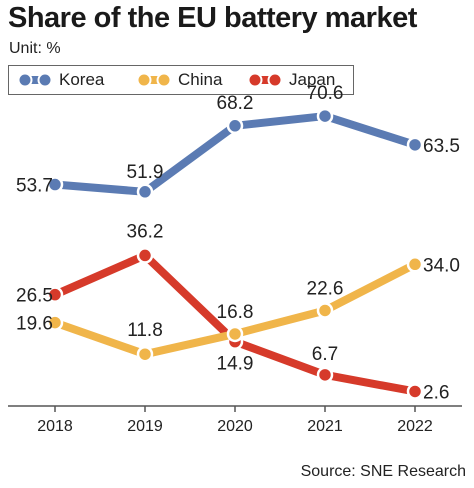 The image size is (474, 488). Describe the element at coordinates (145, 231) in the screenshot. I see `data-label-japan-2019: 36.2` at that location.